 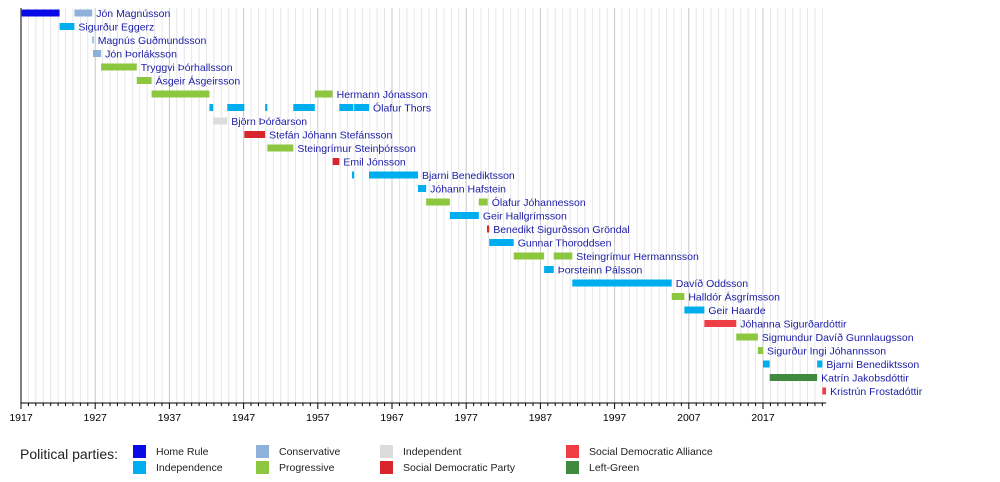 What do you see at coordinates (318, 418) in the screenshot?
I see `x-tick-label: 1957` at bounding box center [318, 418].